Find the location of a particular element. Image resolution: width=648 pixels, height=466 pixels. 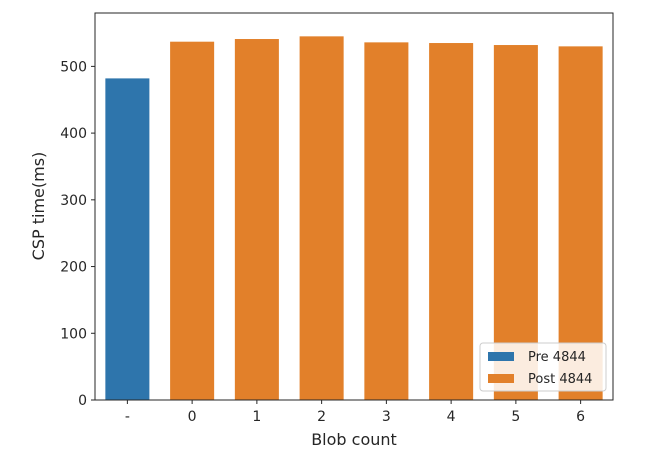

y-axis-ticks: 0 100 200 300 400 500 is located at coordinates (77, 234).